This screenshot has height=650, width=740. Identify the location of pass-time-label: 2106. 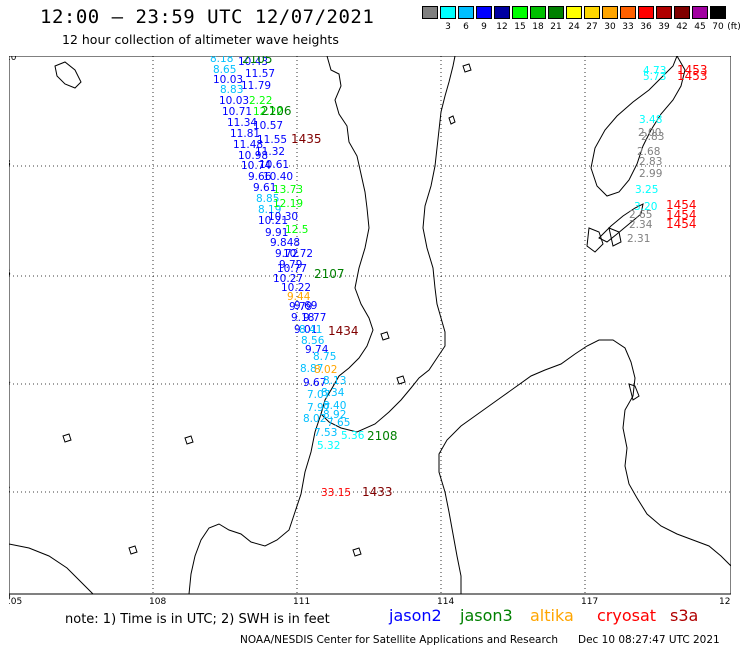
(276, 111).